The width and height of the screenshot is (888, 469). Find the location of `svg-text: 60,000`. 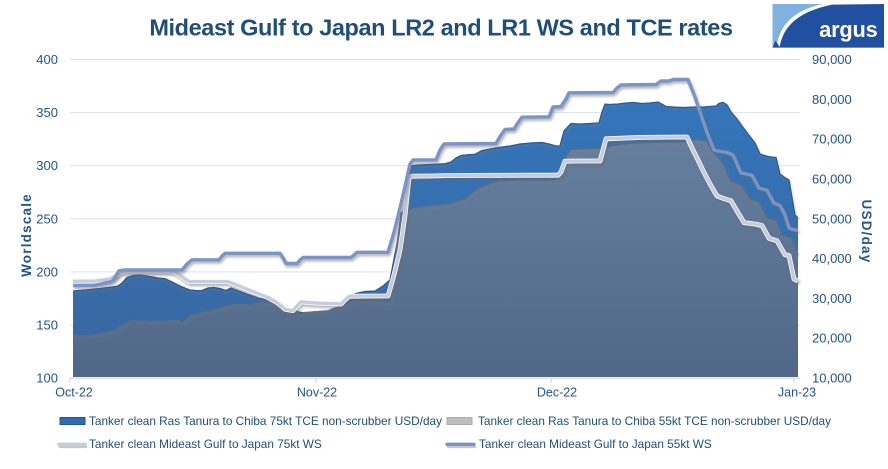

svg-text: 60,000 is located at coordinates (832, 178).